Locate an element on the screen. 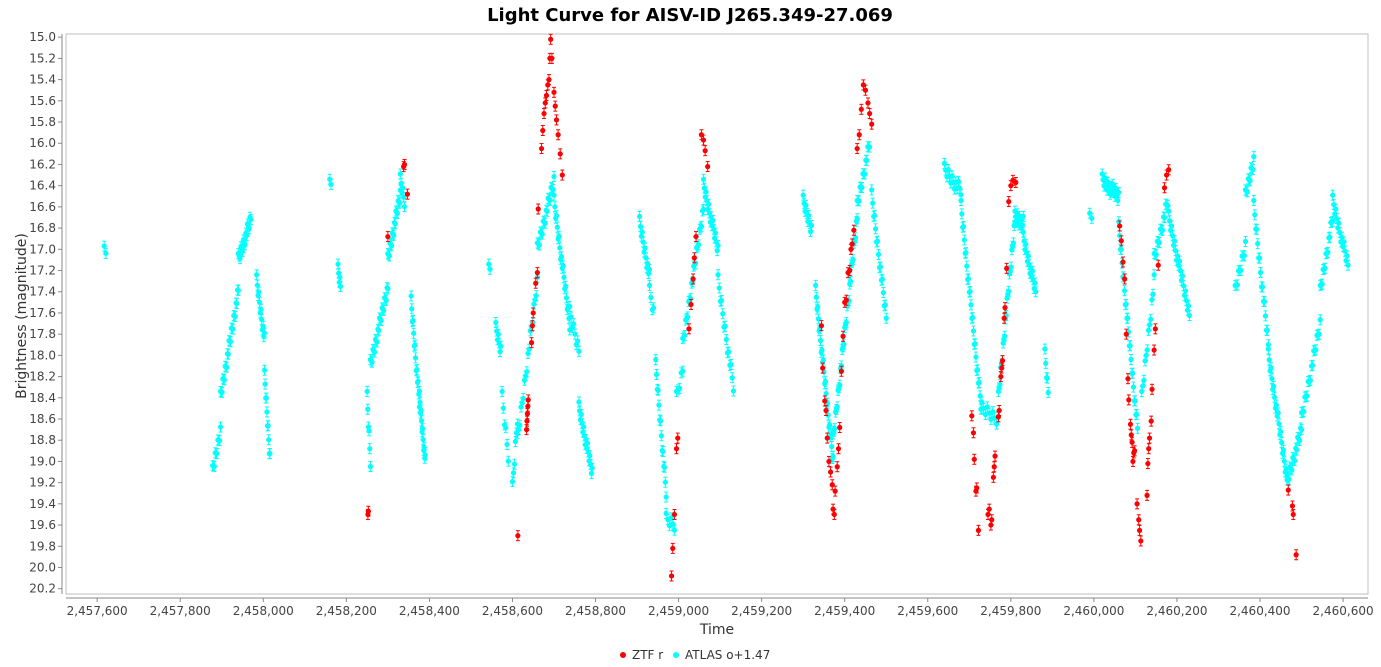  y-tick-label: 19.6 is located at coordinates (42, 525).